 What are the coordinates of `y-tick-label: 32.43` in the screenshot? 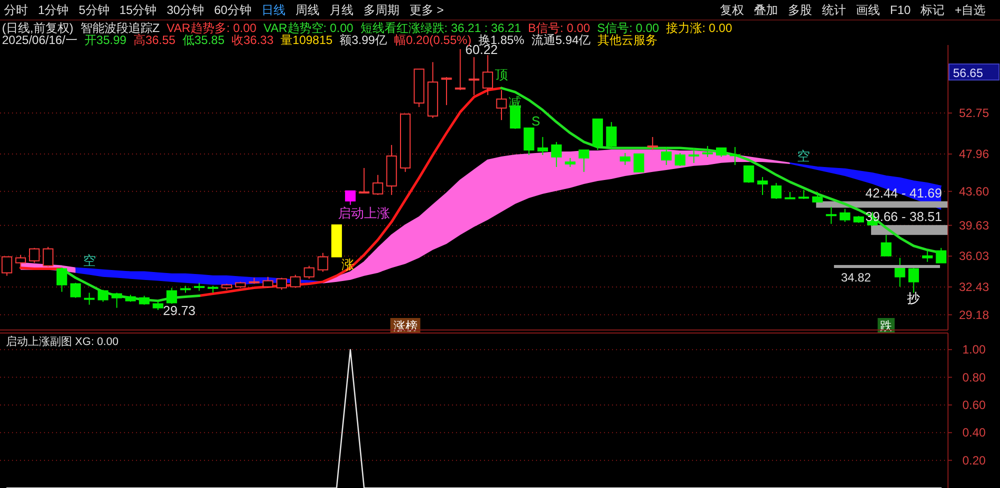 It's located at (974, 287).